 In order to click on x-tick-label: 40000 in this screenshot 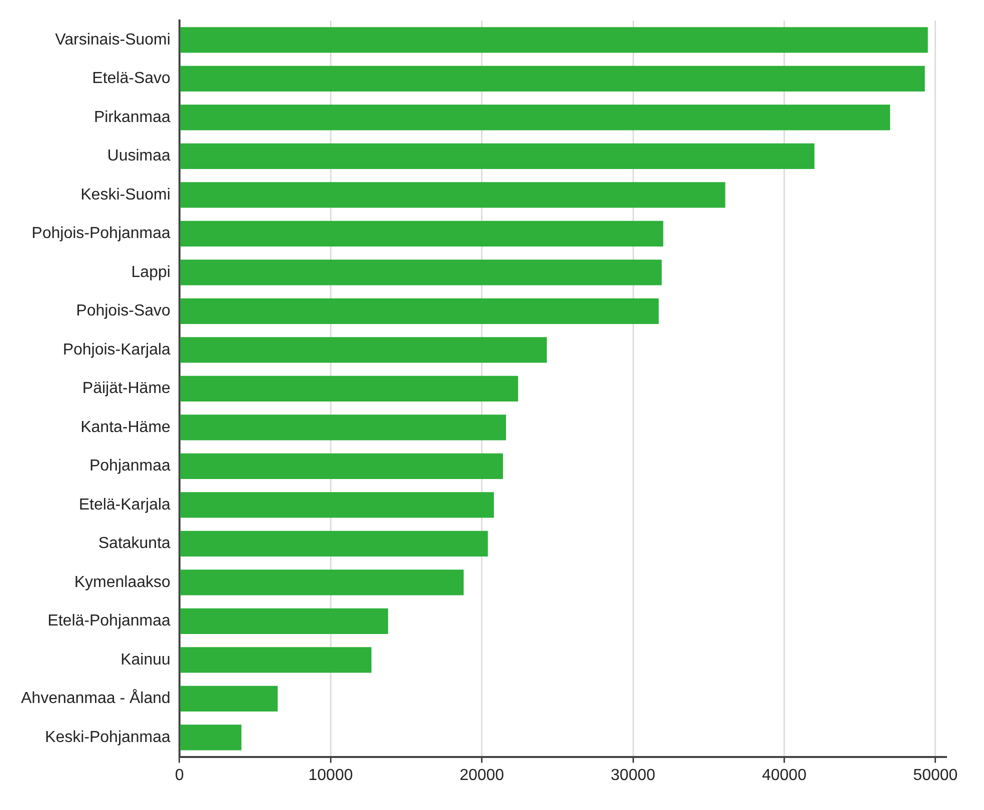, I will do `click(784, 775)`.